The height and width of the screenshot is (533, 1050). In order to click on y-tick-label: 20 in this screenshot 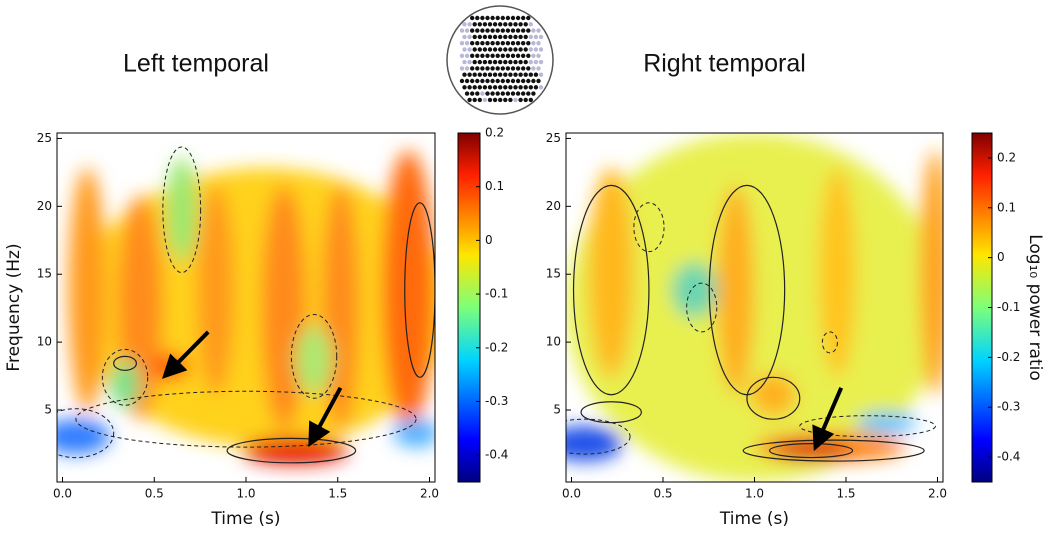, I will do `click(553, 206)`.